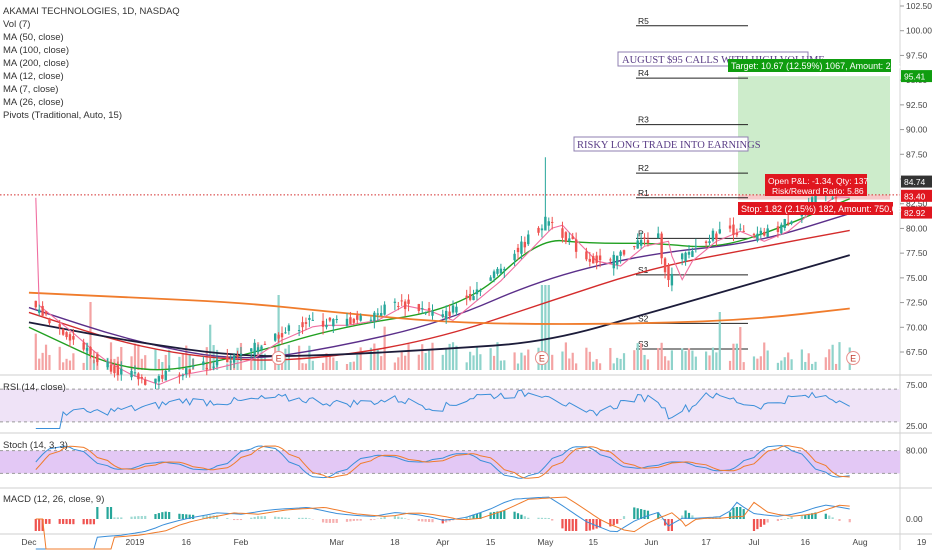 This screenshot has width=932, height=555. I want to click on x-tick-label: Feb, so click(241, 542).